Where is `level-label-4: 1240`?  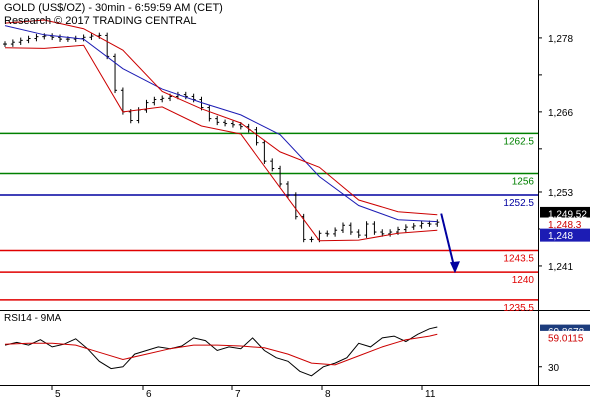 level-label-4: 1240 is located at coordinates (523, 280).